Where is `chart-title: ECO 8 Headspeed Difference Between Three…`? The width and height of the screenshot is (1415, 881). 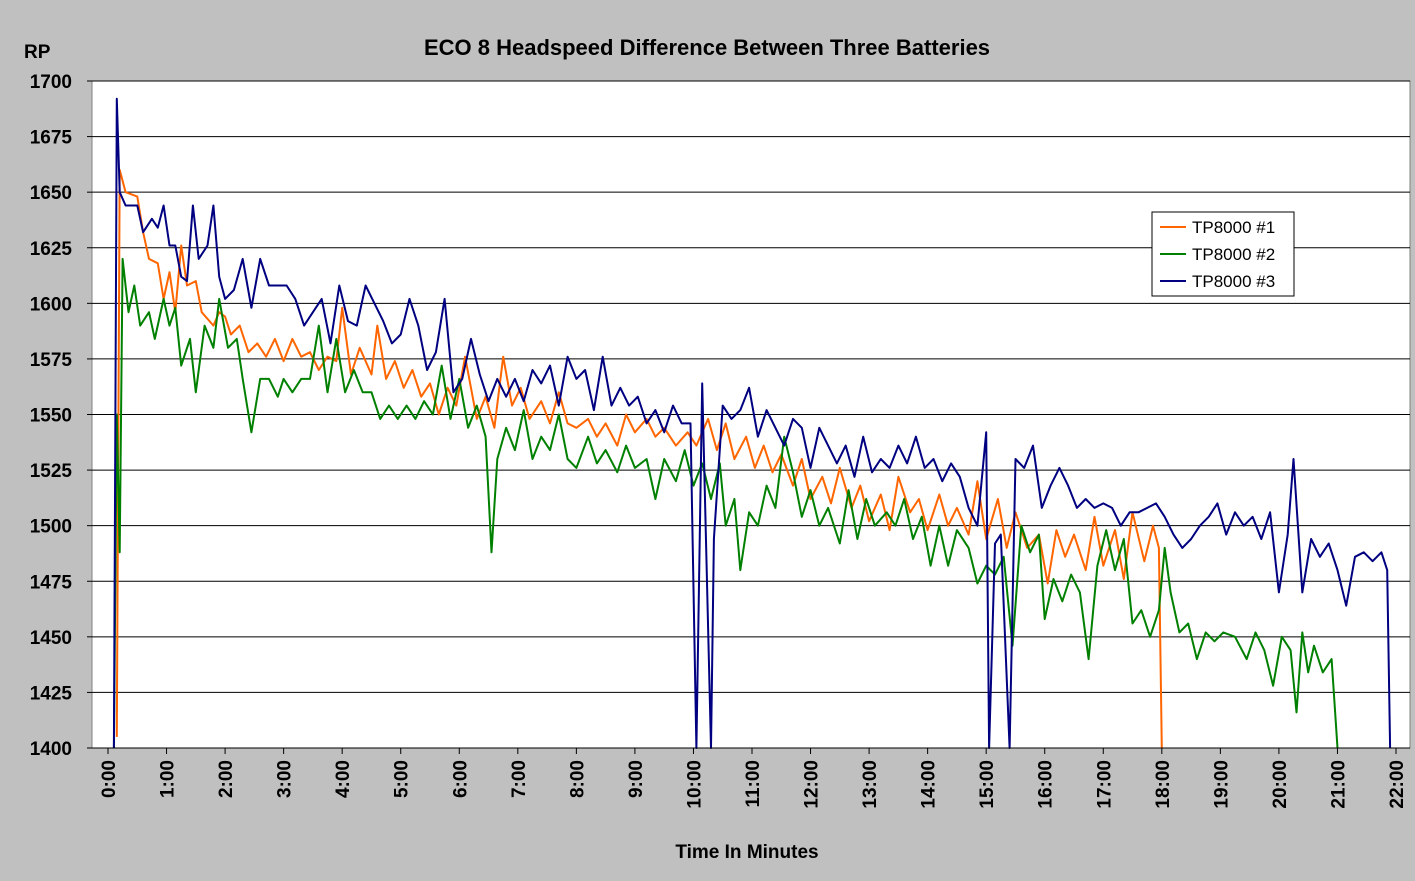
chart-title: ECO 8 Headspeed Difference Between Three… is located at coordinates (707, 47).